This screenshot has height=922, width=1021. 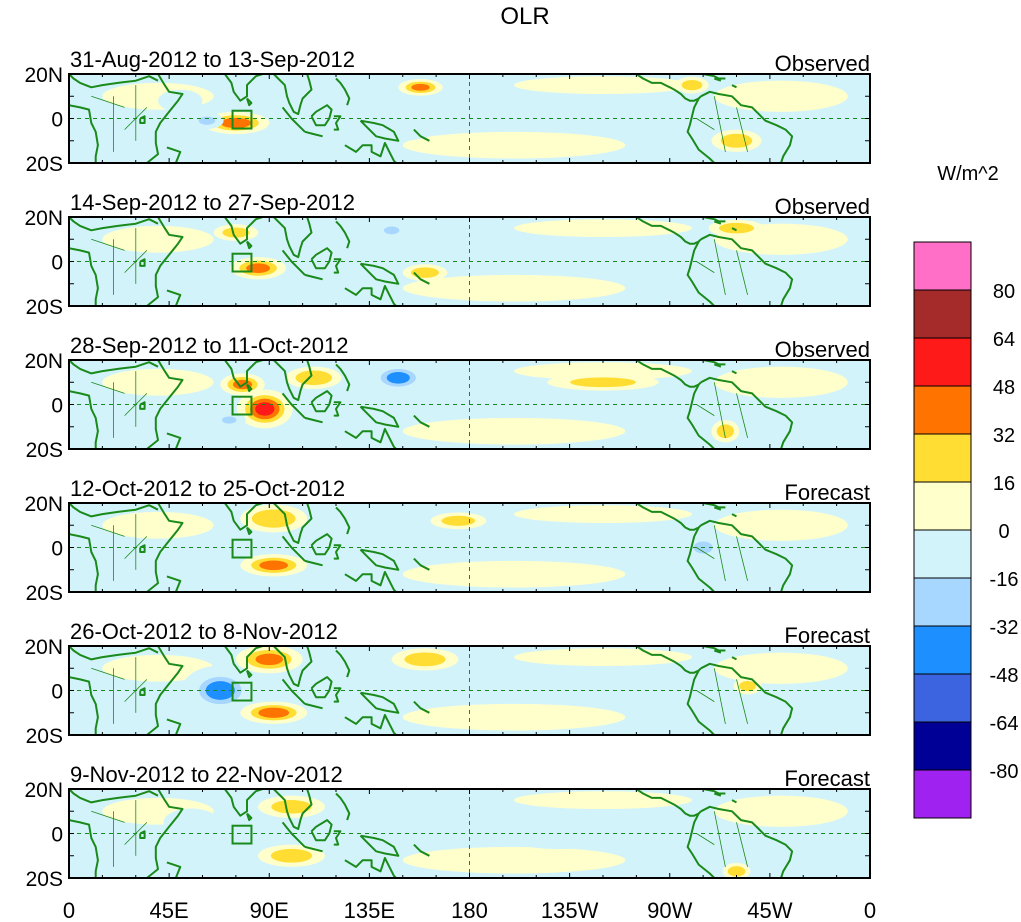 What do you see at coordinates (43, 75) in the screenshot?
I see `y-tick-label: 20N` at bounding box center [43, 75].